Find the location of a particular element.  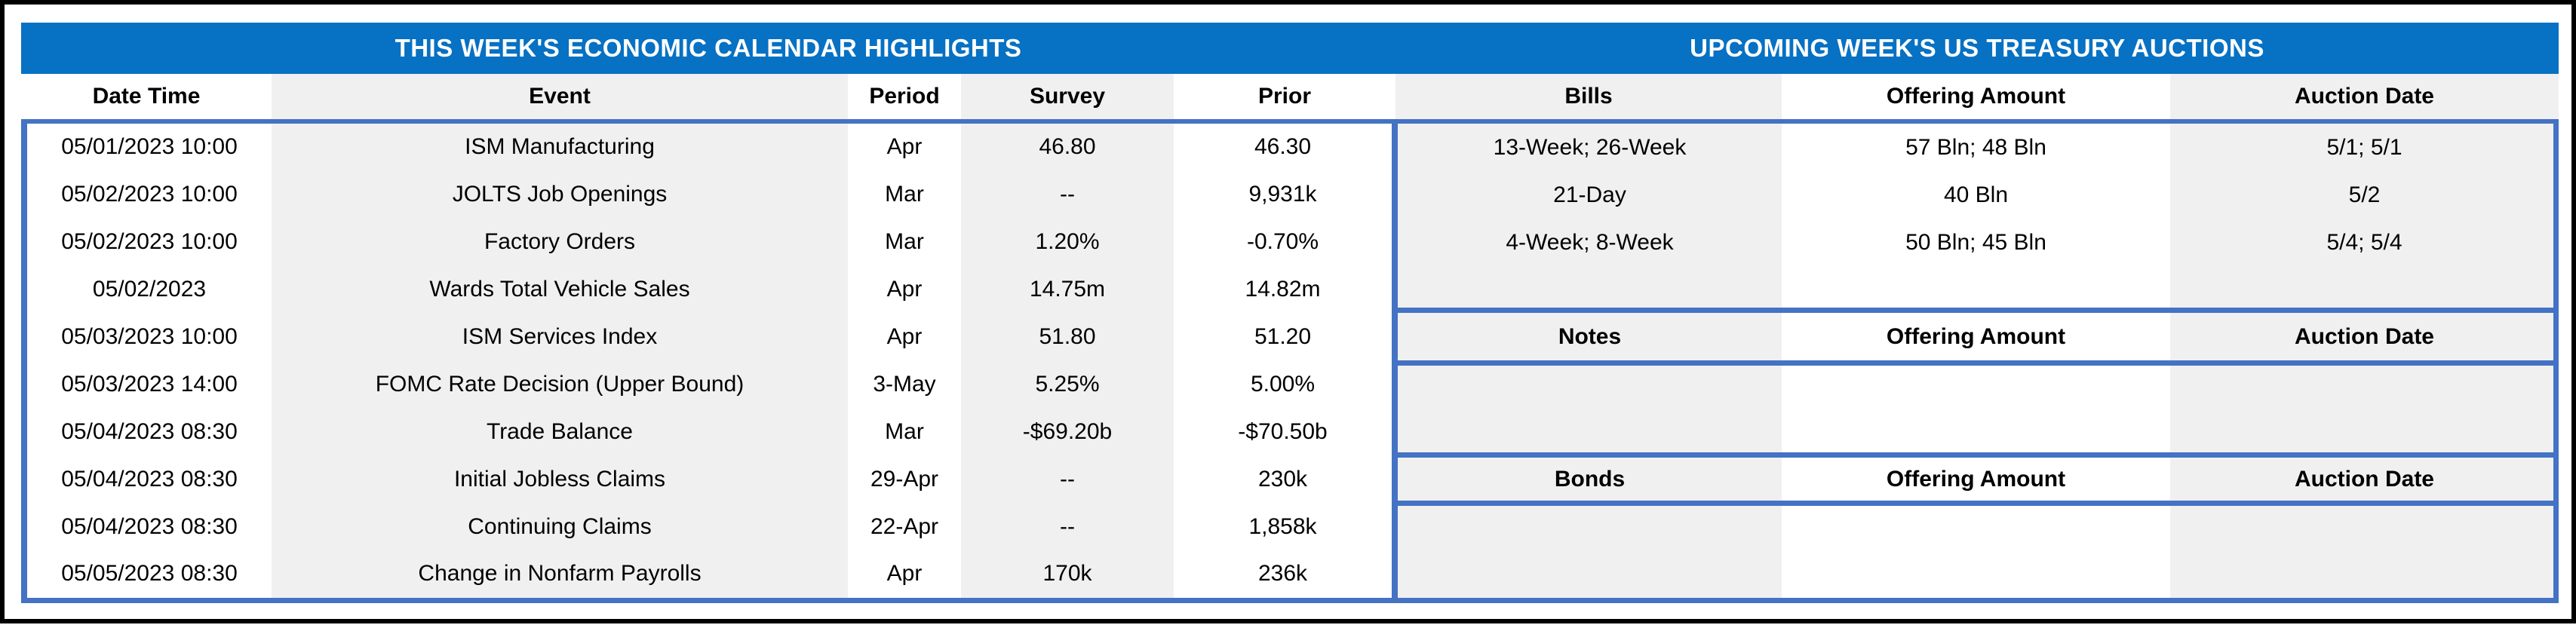

bonds-date-stripe is located at coordinates (2364, 552).